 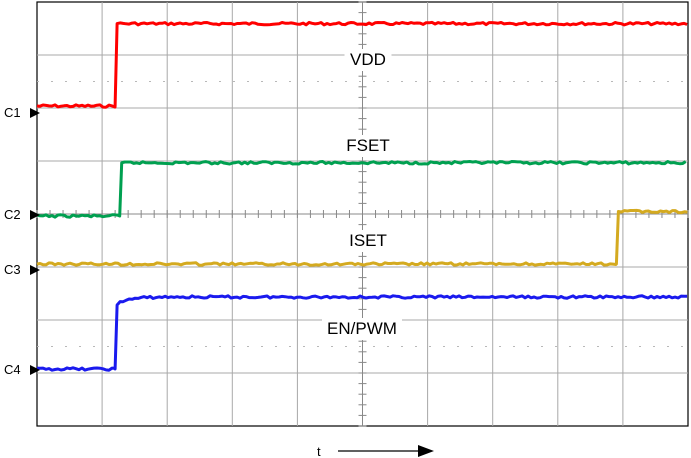 I want to click on trace-label-c4: EN/PWM, so click(x=362, y=328).